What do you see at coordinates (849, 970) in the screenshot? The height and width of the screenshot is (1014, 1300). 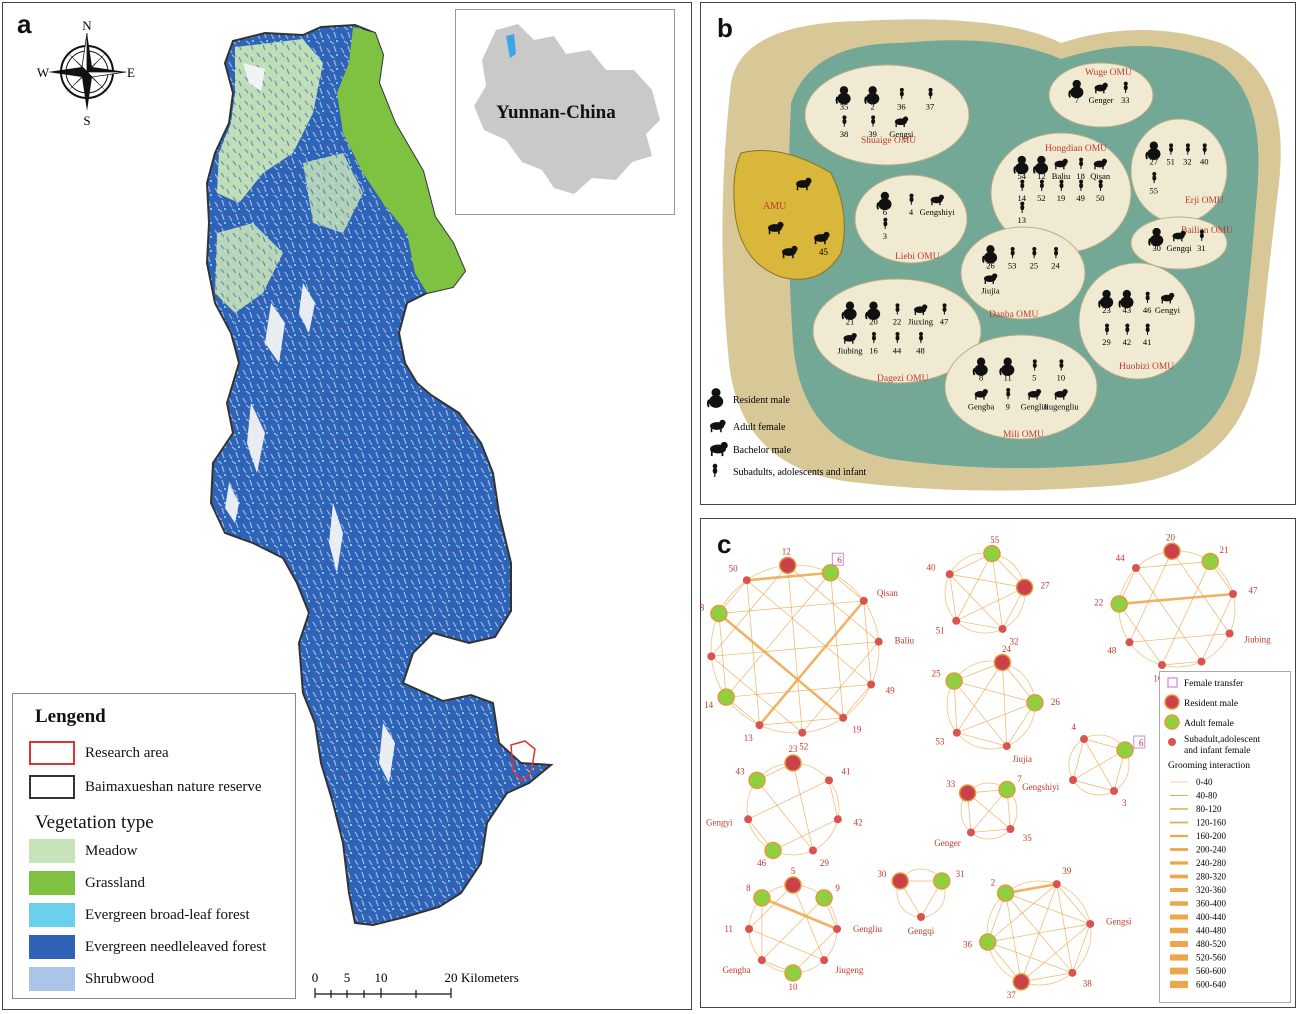 I see `node-label: Jiugeng` at bounding box center [849, 970].